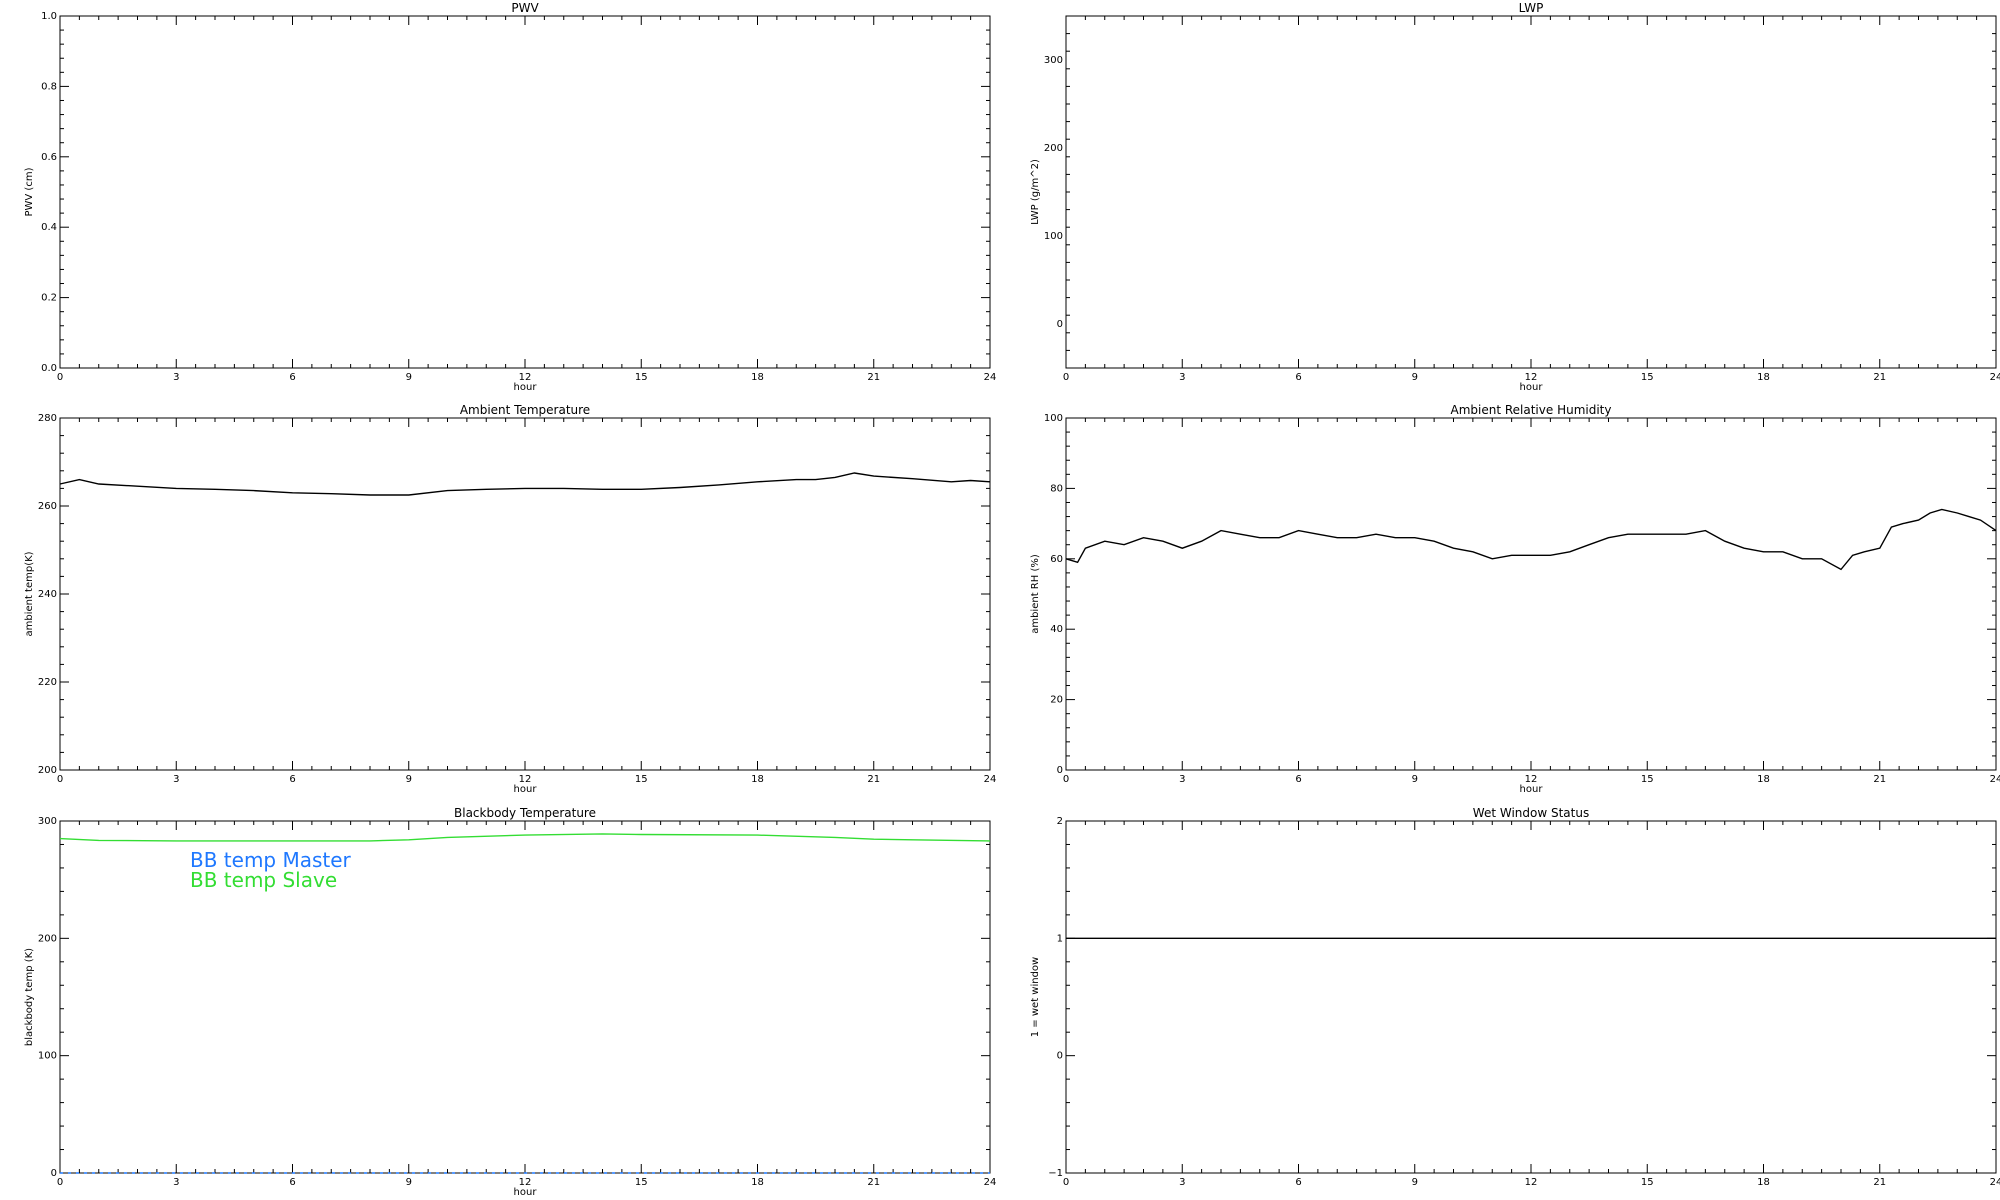 The width and height of the screenshot is (2000, 1200). What do you see at coordinates (1035, 594) in the screenshot?
I see `y-axis-label: ambient RH (%)` at bounding box center [1035, 594].